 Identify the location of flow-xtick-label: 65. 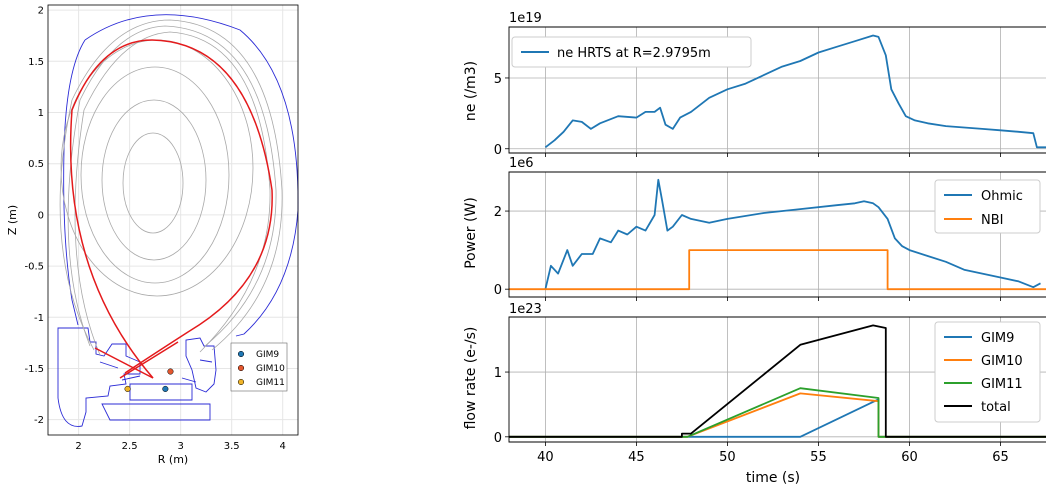
(1000, 457).